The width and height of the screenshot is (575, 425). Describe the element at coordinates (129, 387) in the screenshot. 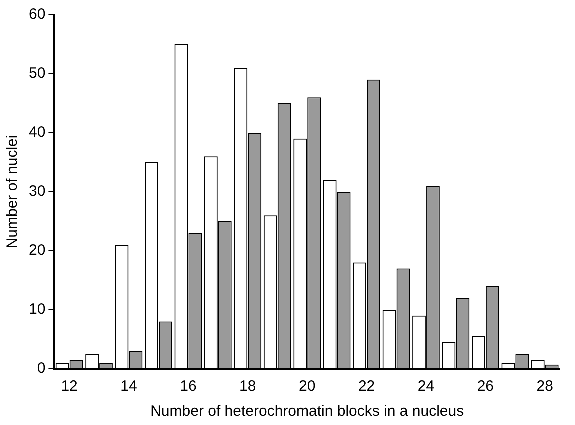

I see `x-tick-label: 14` at that location.